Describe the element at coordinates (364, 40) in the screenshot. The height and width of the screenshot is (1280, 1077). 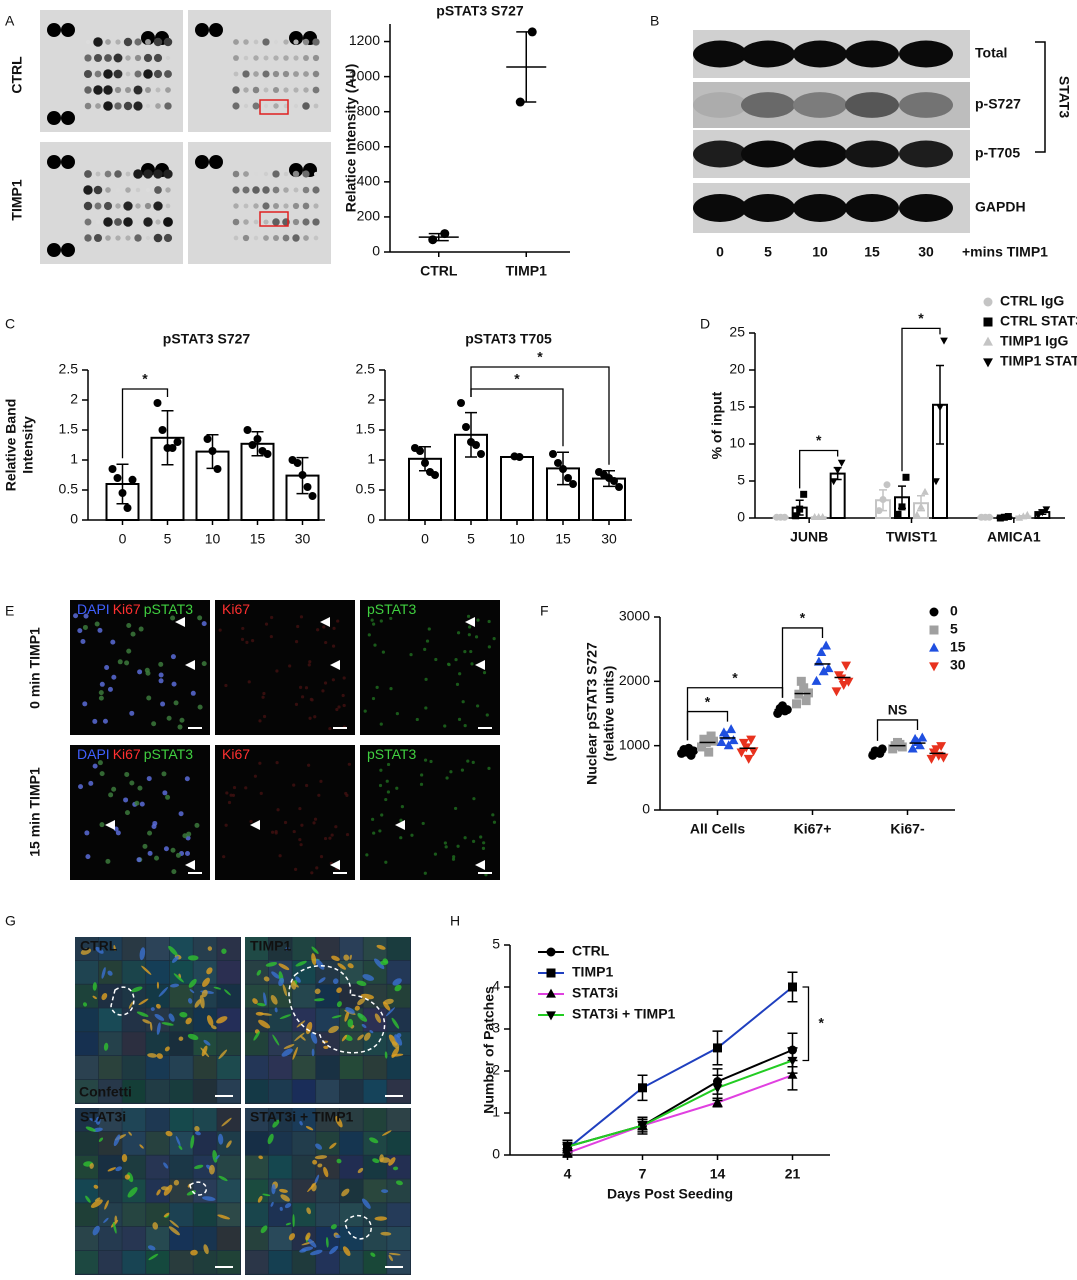
I see `y-tick-label: 1200` at that location.